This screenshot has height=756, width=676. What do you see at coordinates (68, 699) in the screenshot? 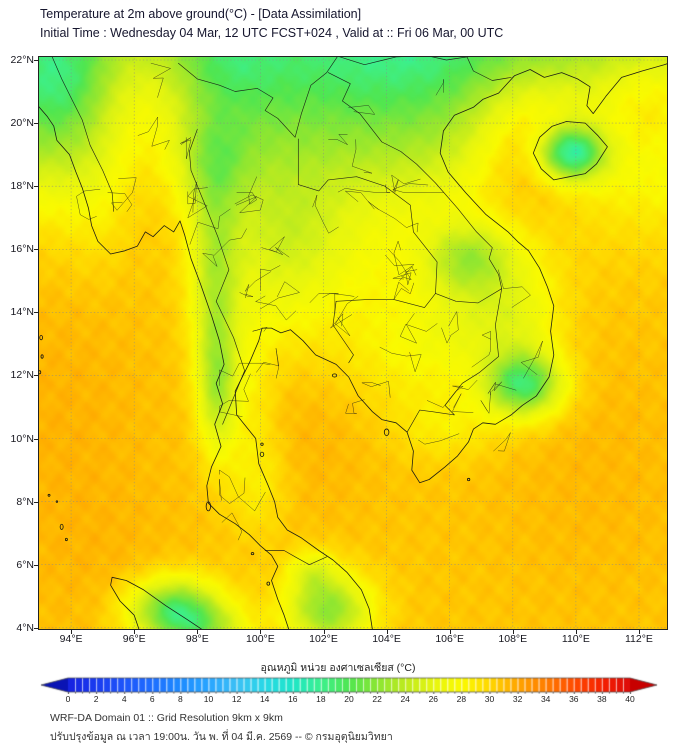
I see `colorbar-tick-label: 0` at bounding box center [68, 699].